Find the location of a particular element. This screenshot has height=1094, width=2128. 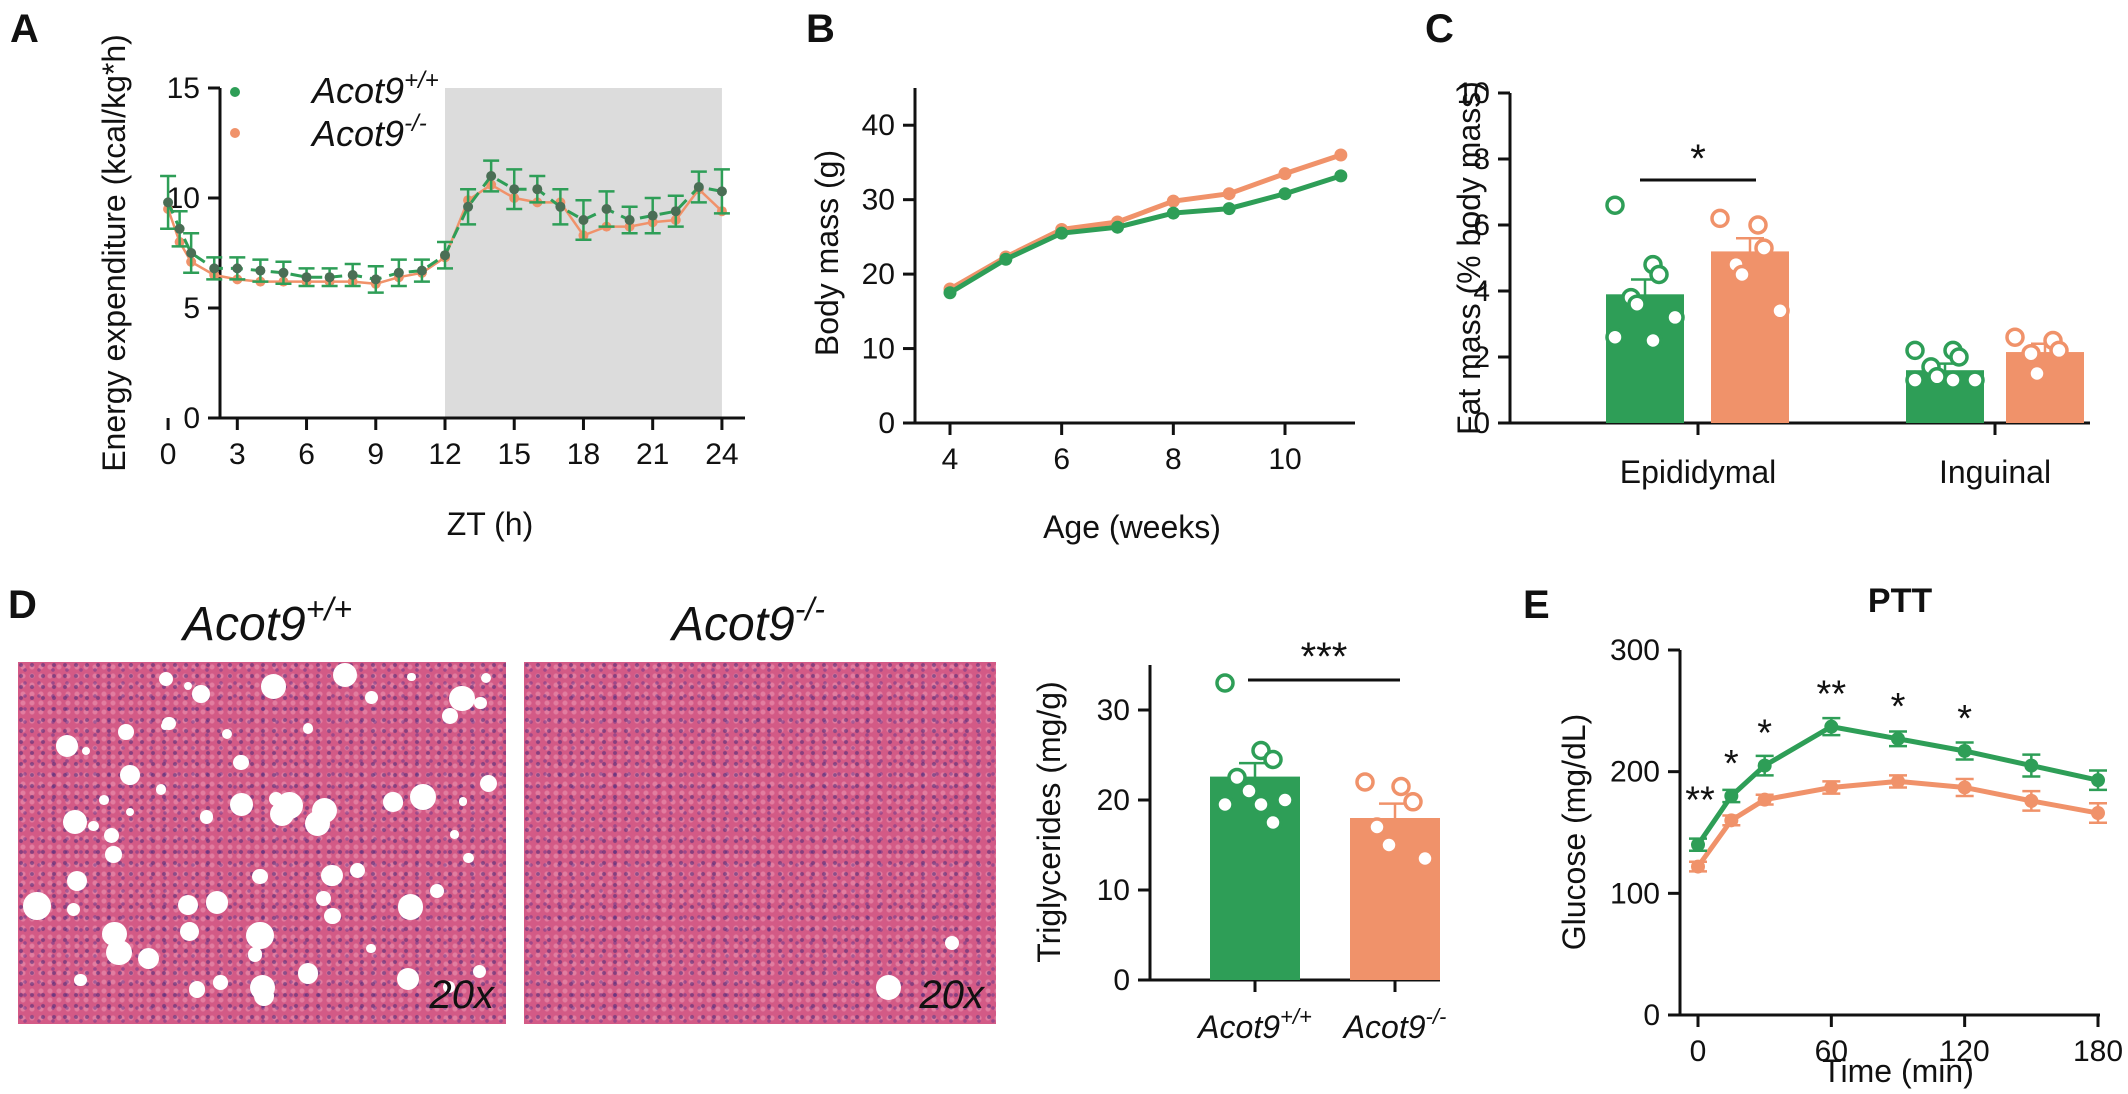

e-significance-label: * is located at coordinates (1764, 734).